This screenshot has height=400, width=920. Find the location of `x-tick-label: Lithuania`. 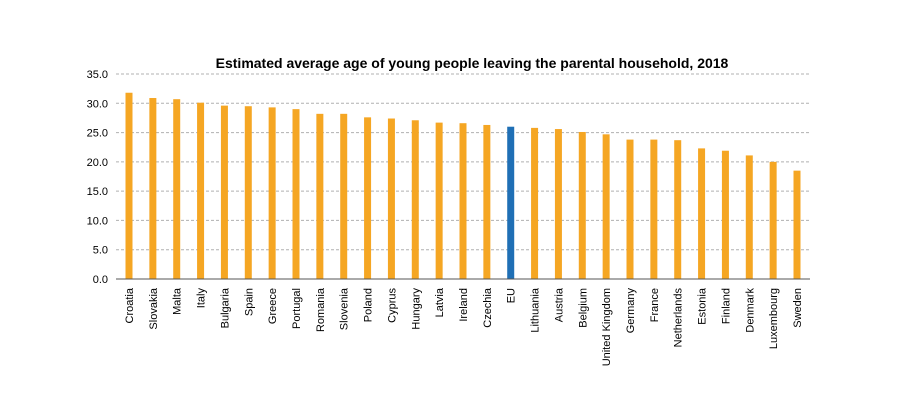

x-tick-label: Lithuania is located at coordinates (536, 310).